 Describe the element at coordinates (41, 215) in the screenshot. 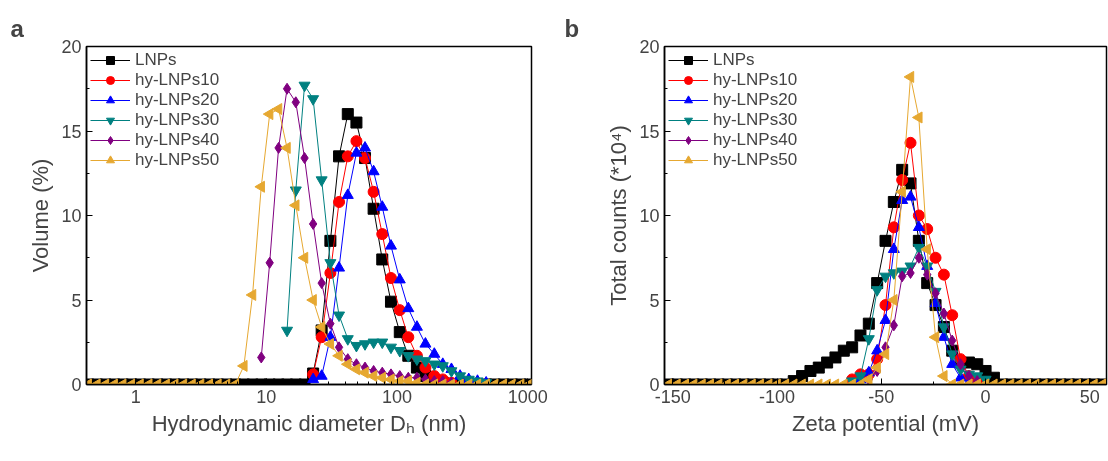

I see `y-axis-title: Volume (%)` at that location.